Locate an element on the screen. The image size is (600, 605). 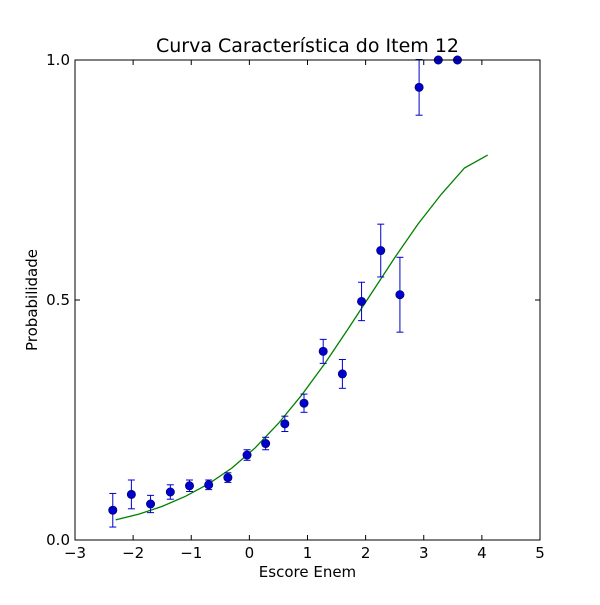
x-tick-label-8: 5 is located at coordinates (540, 553).